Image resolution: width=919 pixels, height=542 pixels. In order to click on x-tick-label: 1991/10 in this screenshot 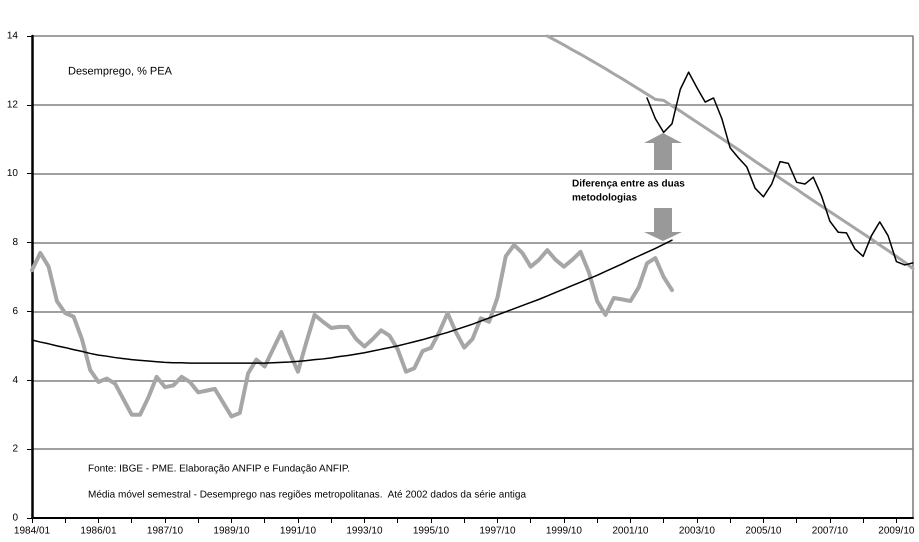, I will do `click(298, 531)`.